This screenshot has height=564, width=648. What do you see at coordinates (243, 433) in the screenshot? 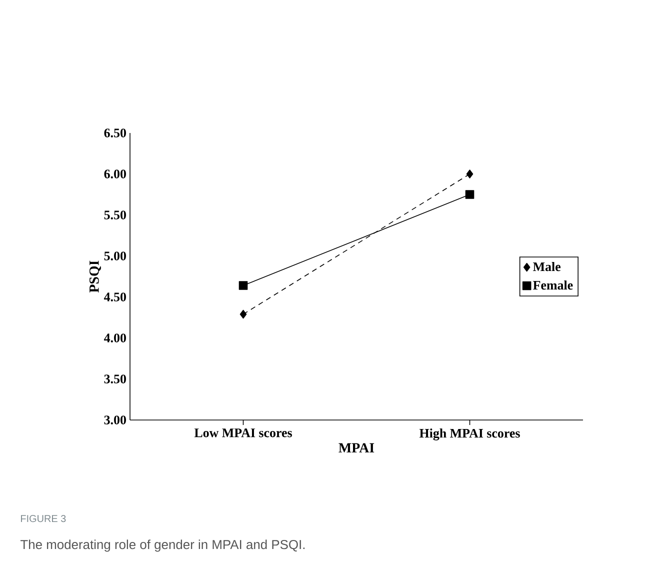
I see `x-tick-label: Low MPAI scores` at bounding box center [243, 433].